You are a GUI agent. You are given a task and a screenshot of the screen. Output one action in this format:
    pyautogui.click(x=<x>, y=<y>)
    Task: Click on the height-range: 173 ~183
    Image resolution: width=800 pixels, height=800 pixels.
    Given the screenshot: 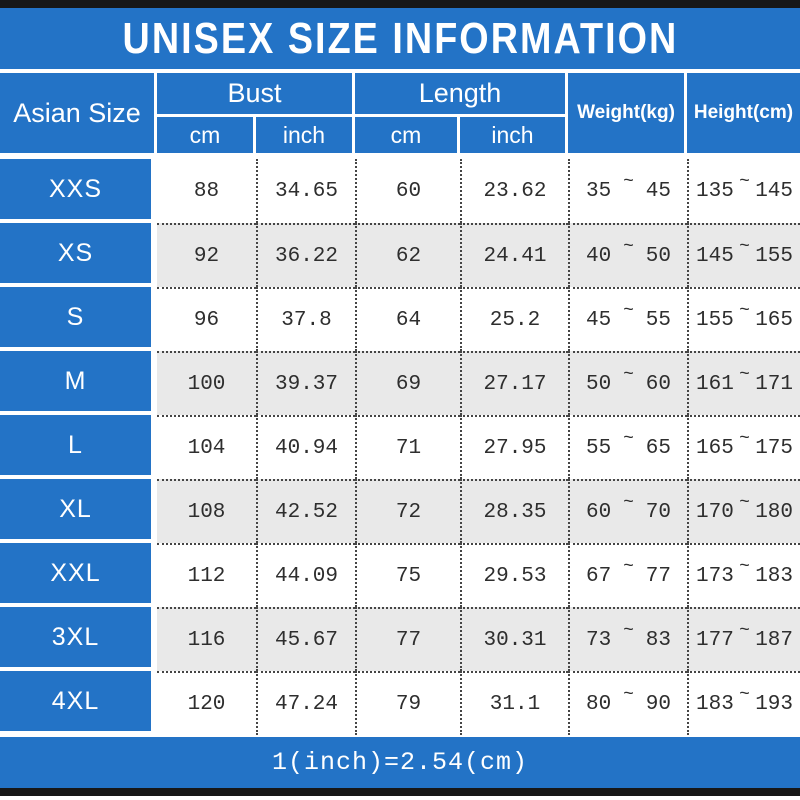 What is the action you would take?
    pyautogui.click(x=743, y=575)
    